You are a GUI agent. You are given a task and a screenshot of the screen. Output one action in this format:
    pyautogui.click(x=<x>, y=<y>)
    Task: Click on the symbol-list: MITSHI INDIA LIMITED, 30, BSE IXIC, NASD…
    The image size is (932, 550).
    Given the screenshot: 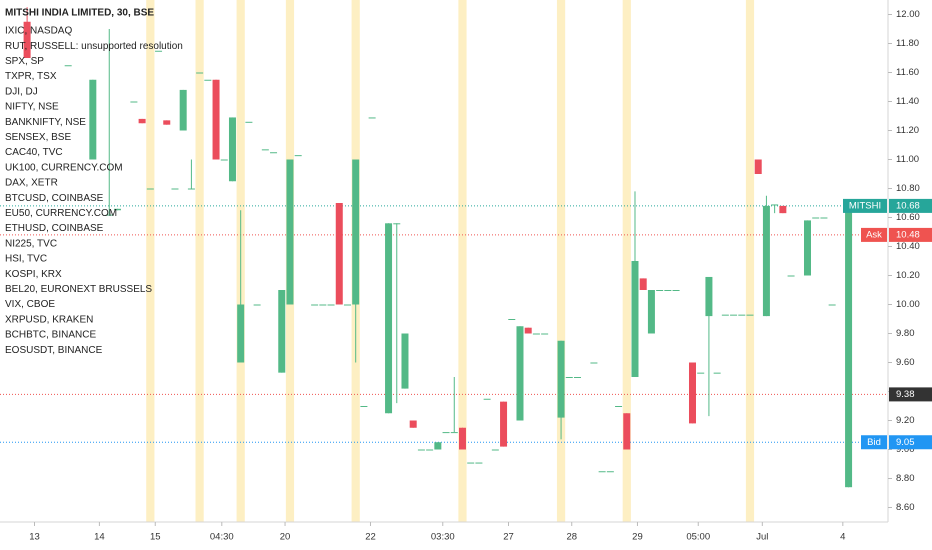 What is the action you would take?
    pyautogui.click(x=94, y=182)
    